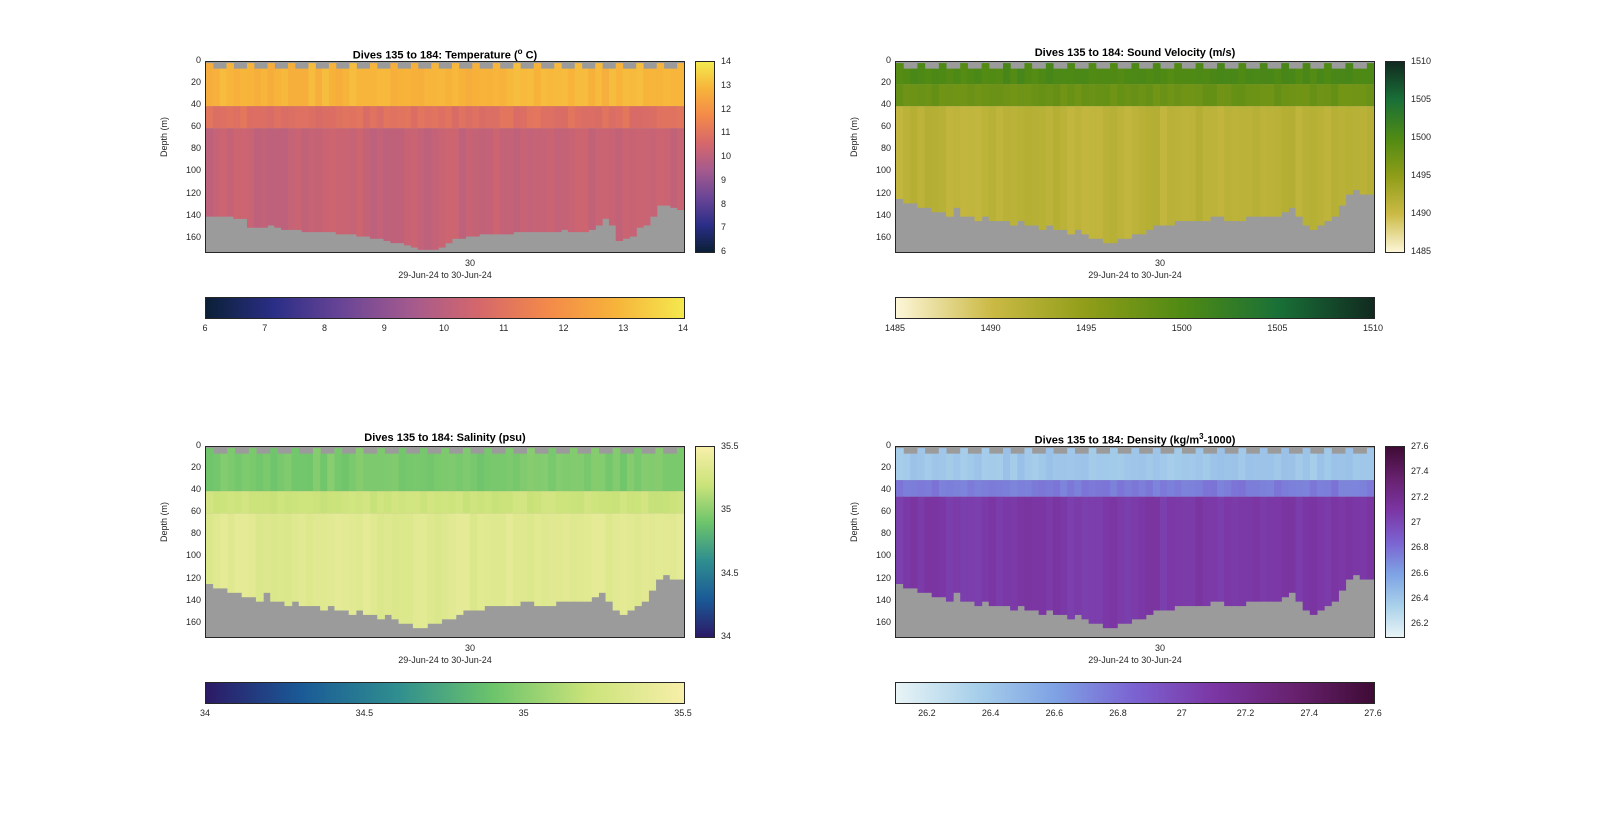  I want to click on y-tick-label: 20, so click(195, 467).